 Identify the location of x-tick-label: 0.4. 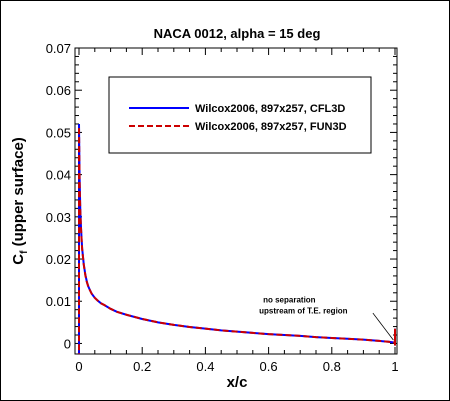
(205, 366).